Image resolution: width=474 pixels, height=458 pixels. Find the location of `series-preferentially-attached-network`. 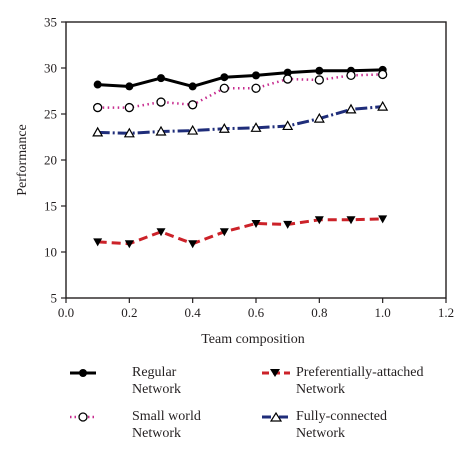

series-preferentially-attached-network is located at coordinates (240, 232).